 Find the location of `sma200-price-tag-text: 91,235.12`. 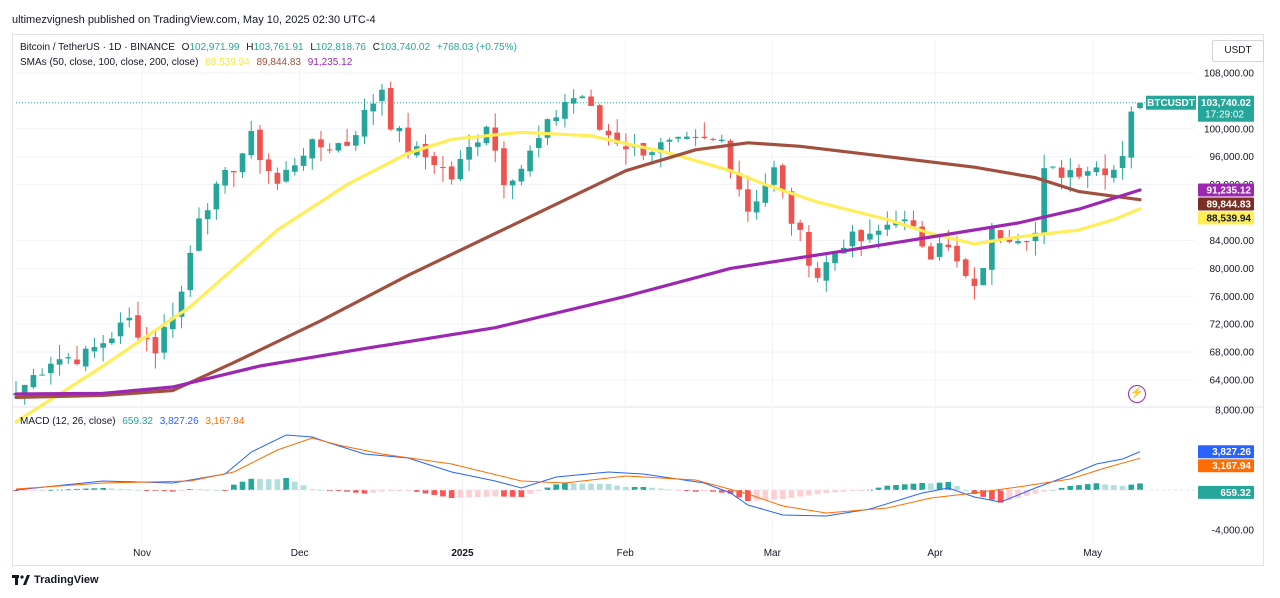

sma200-price-tag-text: 91,235.12 is located at coordinates (1229, 190).